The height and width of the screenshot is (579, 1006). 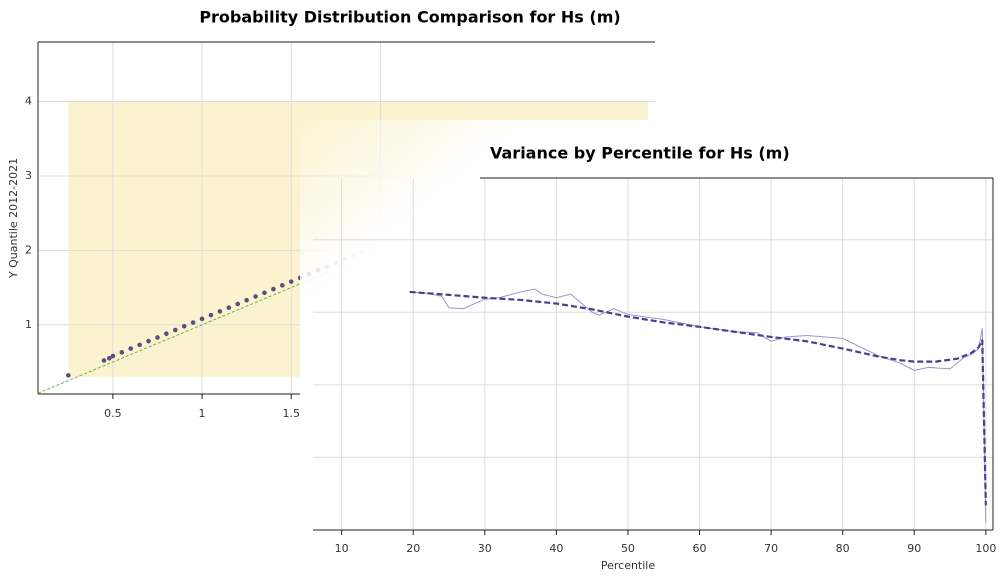 What do you see at coordinates (485, 548) in the screenshot?
I see `x-tick-label: 30` at bounding box center [485, 548].